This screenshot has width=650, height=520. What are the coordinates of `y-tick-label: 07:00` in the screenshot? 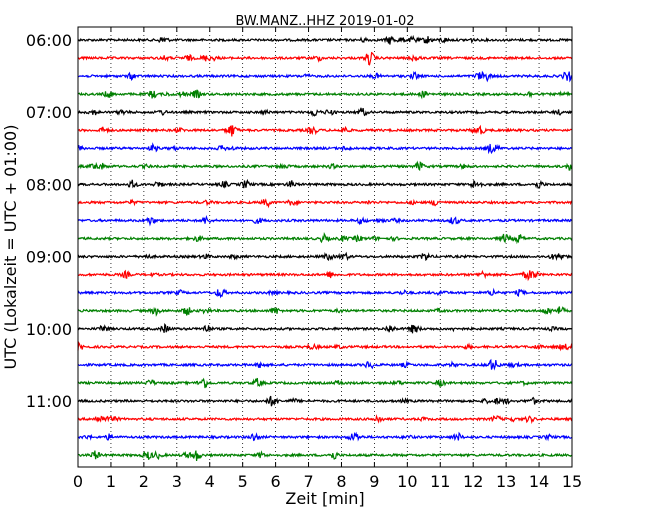 It's located at (49, 112).